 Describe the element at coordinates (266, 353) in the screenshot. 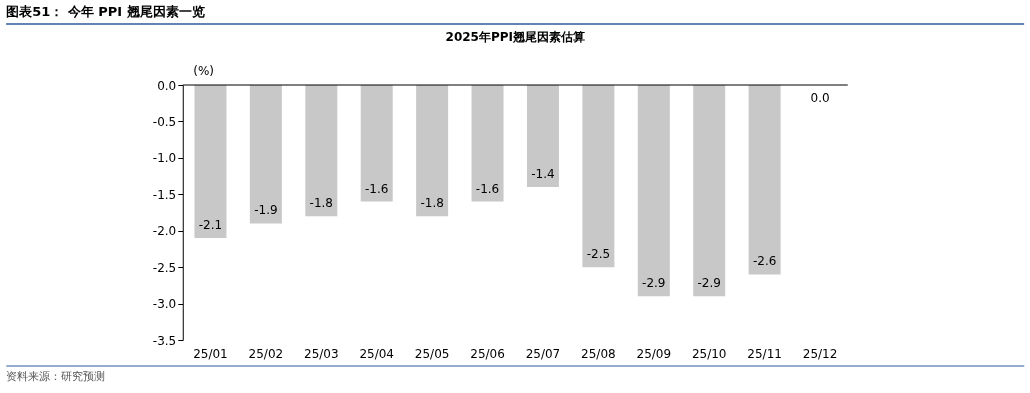

I see `x-tick-label: 25/02` at that location.